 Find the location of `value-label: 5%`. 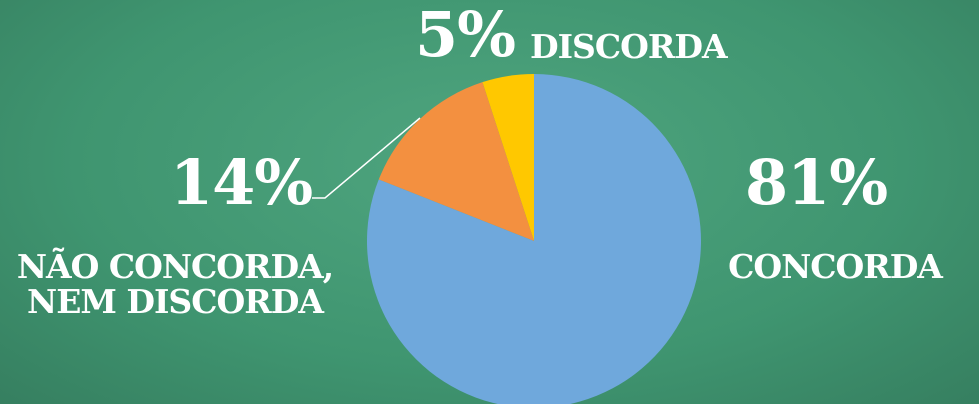

value-label: 5% is located at coordinates (465, 35).